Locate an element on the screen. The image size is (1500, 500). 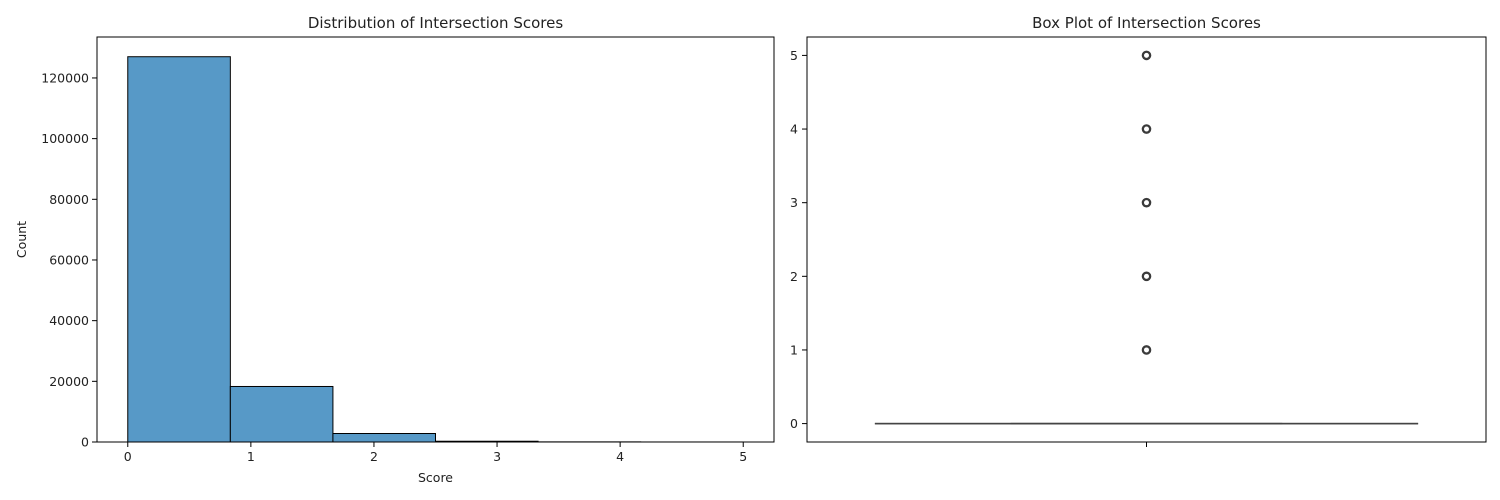
histogram-x-tick-label: 0 is located at coordinates (128, 456).